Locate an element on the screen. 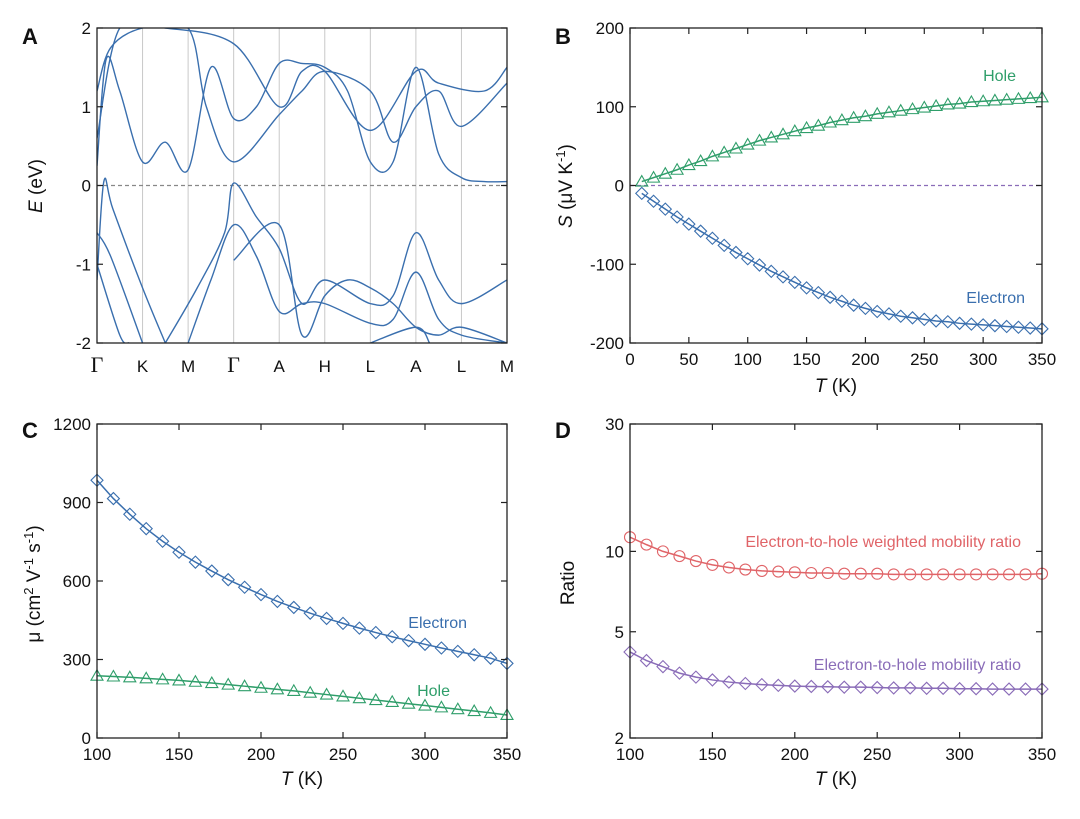 This screenshot has width=1080, height=819. panel-b-xtick-label: 300 is located at coordinates (983, 359).